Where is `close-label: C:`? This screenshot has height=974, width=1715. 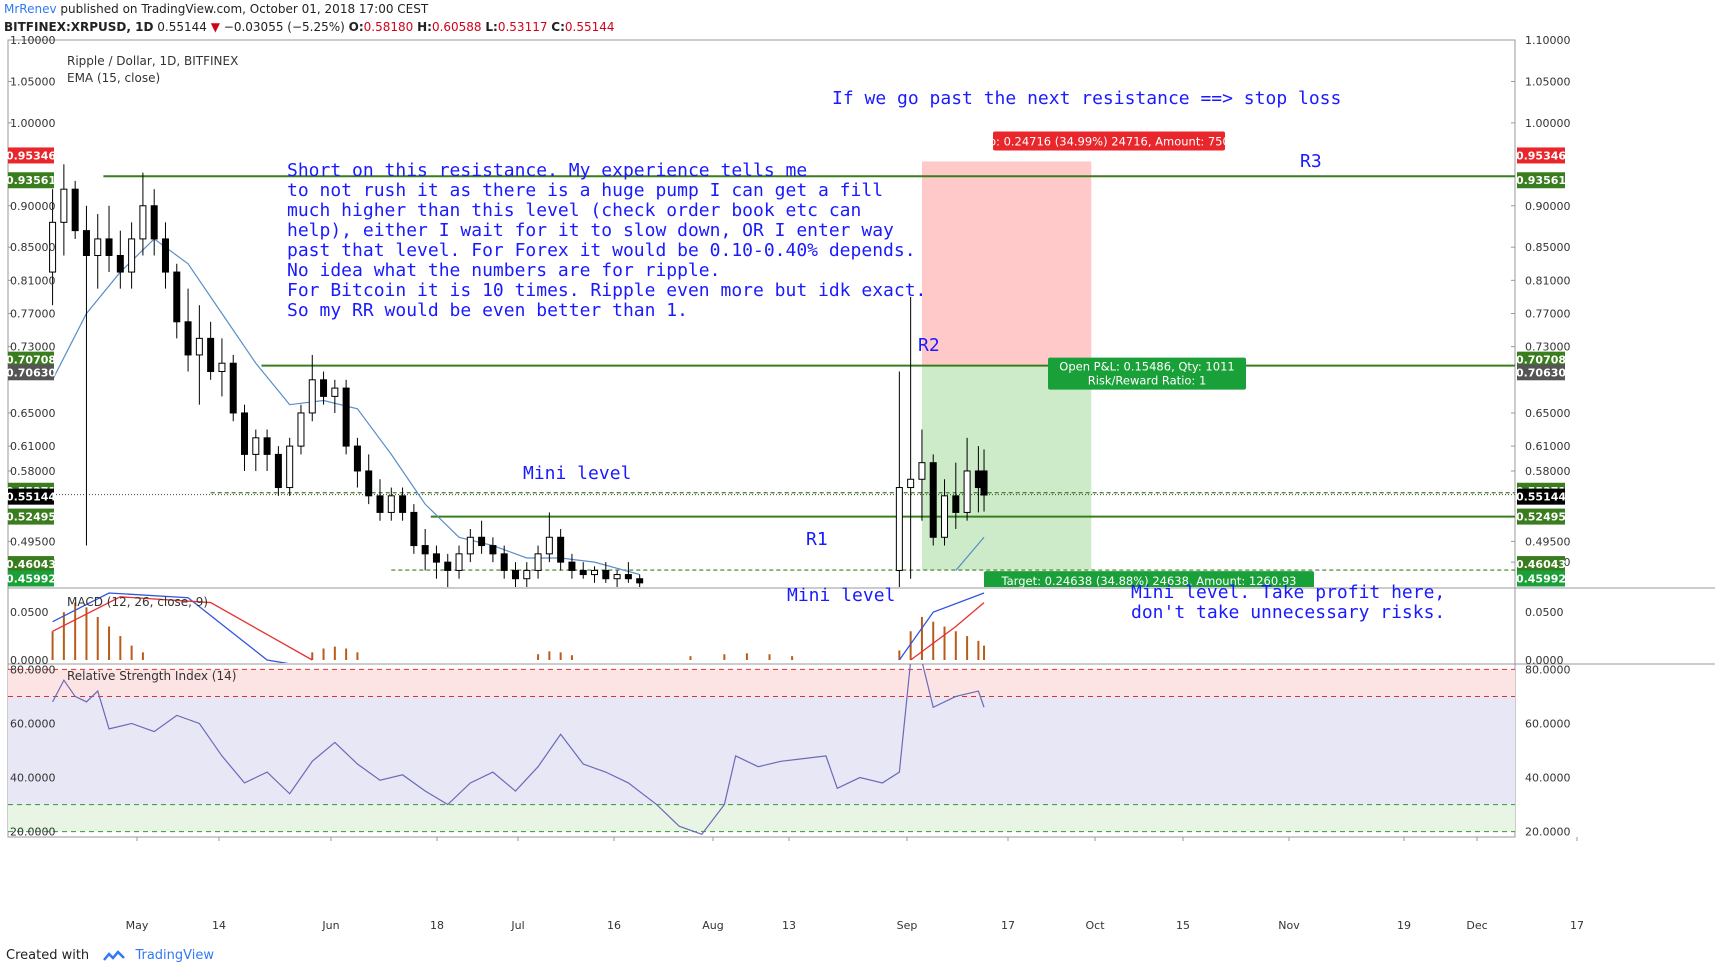
close-label: C: is located at coordinates (558, 27).